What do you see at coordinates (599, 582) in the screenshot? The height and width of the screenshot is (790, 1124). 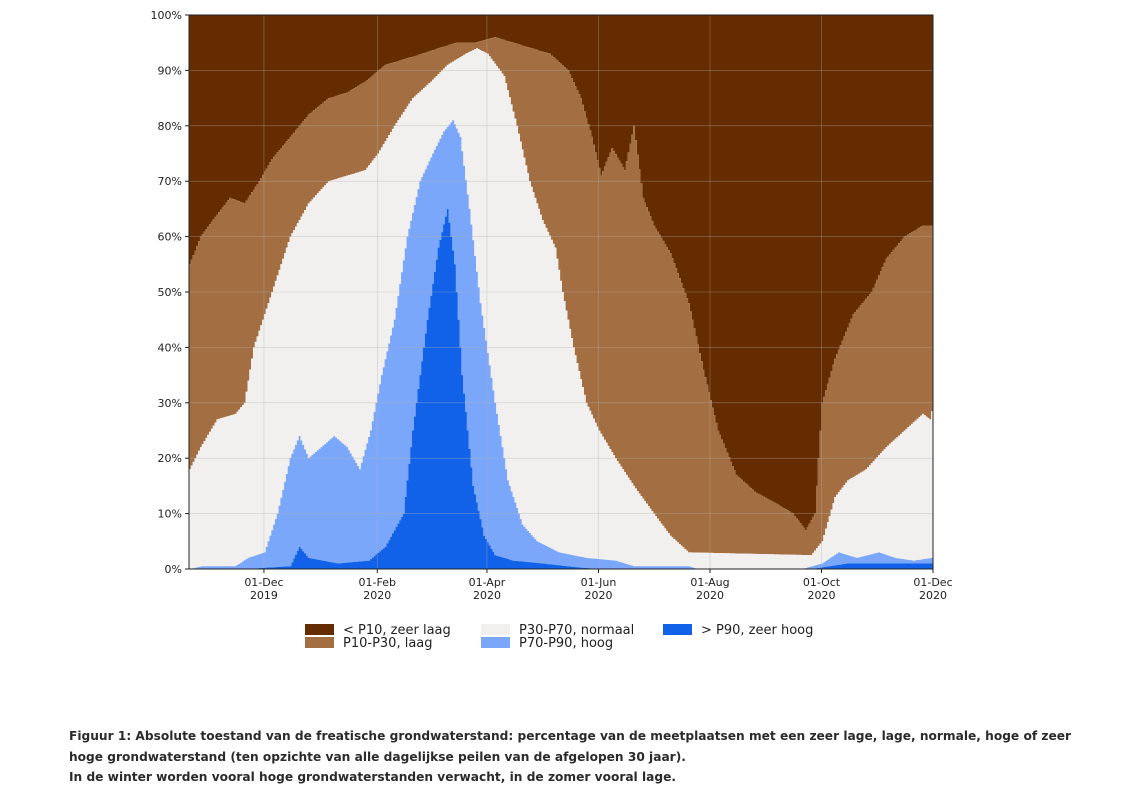 I see `x-tick-label: 01-Jun` at bounding box center [599, 582].